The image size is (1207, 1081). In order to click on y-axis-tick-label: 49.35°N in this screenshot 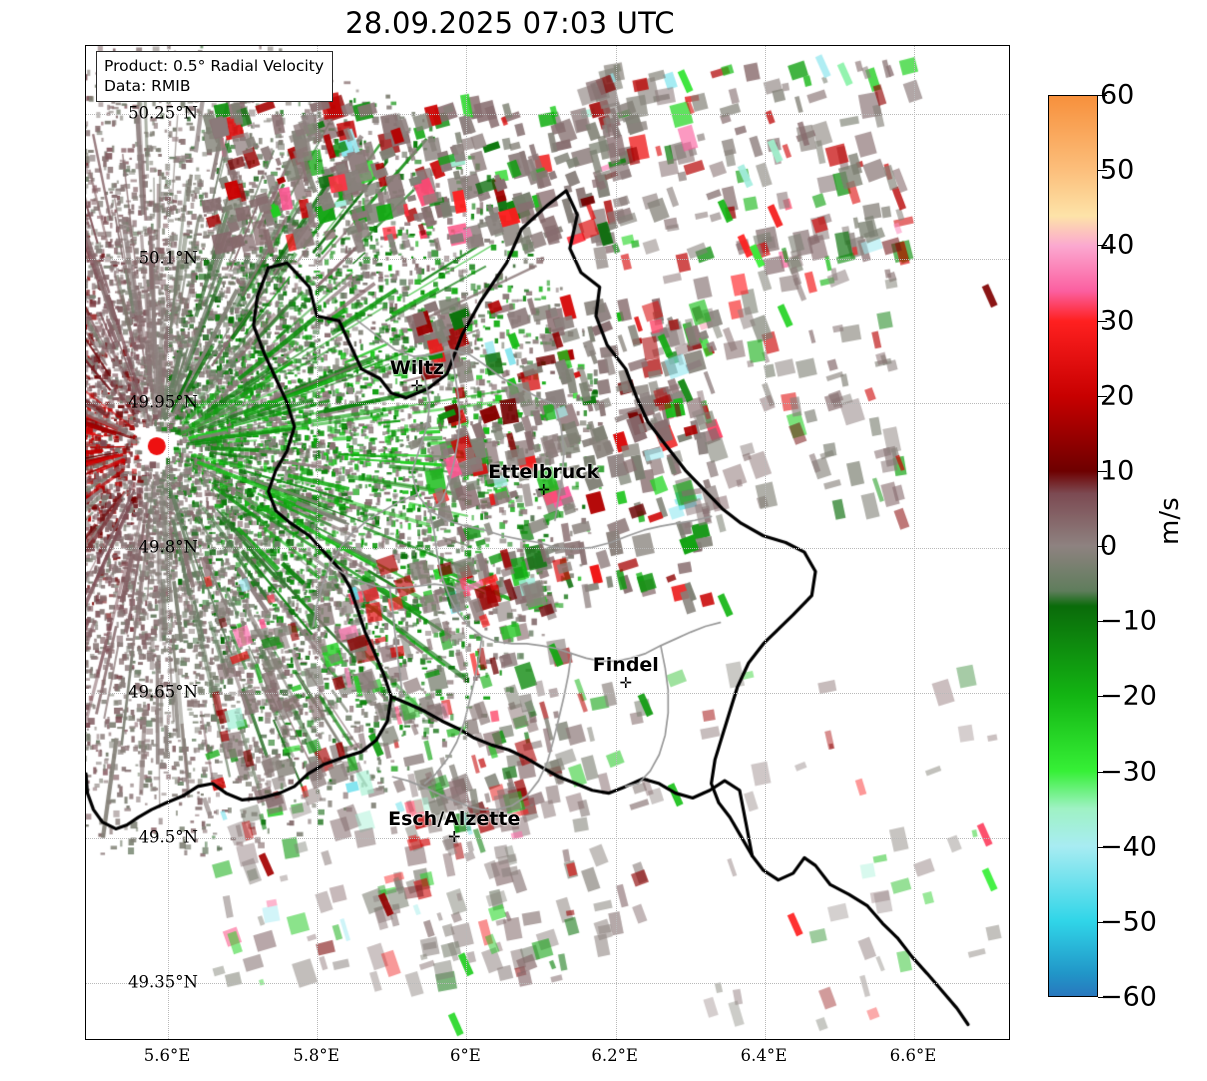, I will do `click(163, 982)`.